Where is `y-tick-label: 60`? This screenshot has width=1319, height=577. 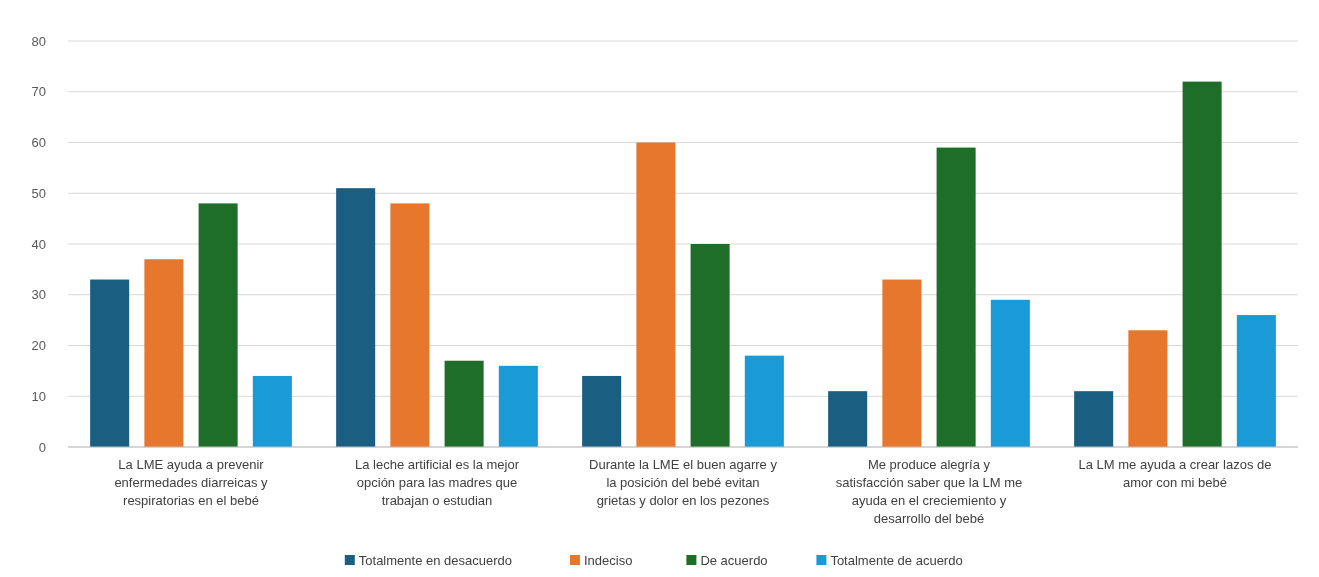 y-tick-label: 60 is located at coordinates (38, 143).